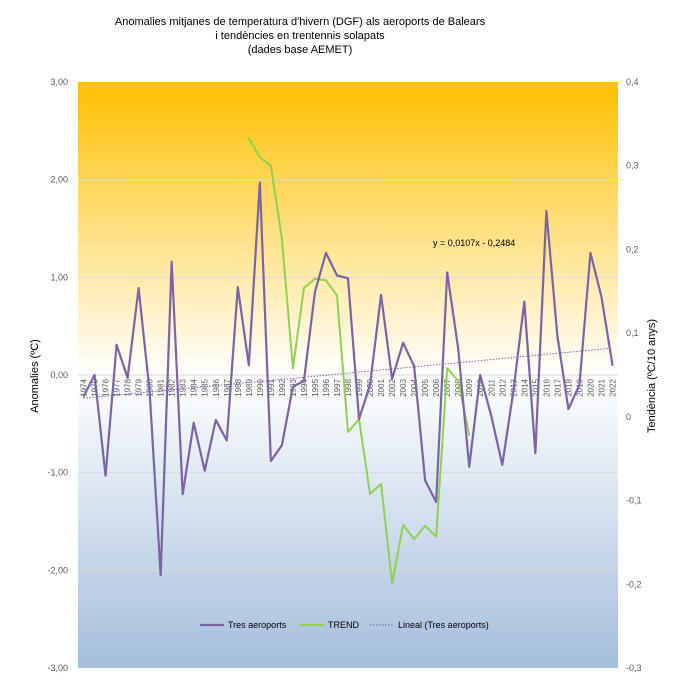  What do you see at coordinates (535, 387) in the screenshot?
I see `x-tick-label: 2015` at bounding box center [535, 387].